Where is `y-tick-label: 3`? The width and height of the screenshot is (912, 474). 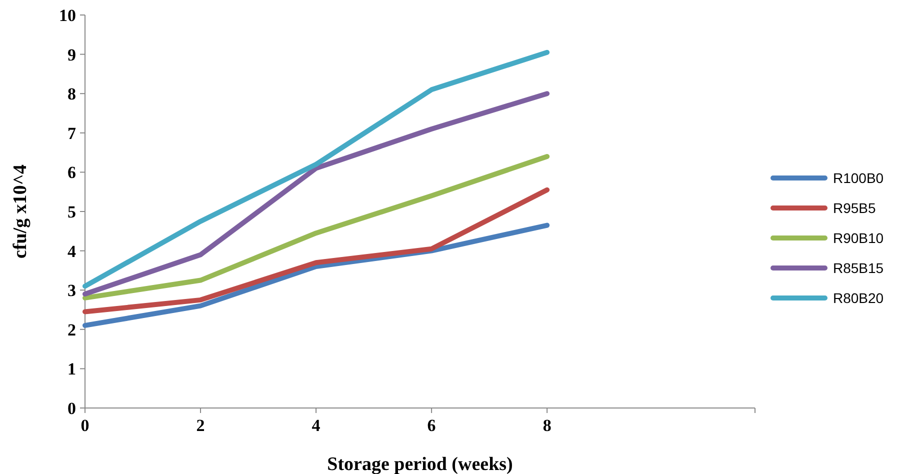 y-tick-label: 3 is located at coordinates (72, 290).